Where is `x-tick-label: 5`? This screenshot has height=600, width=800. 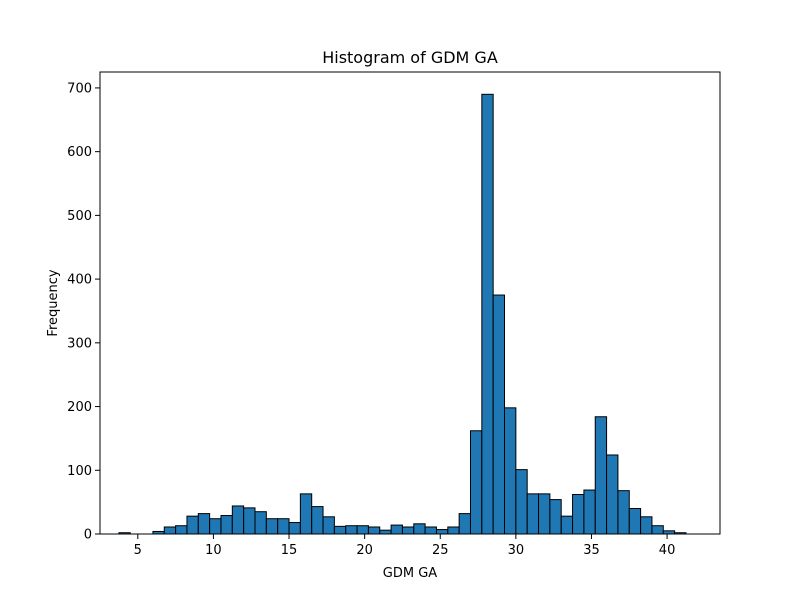
x-tick-label: 5 is located at coordinates (138, 550).